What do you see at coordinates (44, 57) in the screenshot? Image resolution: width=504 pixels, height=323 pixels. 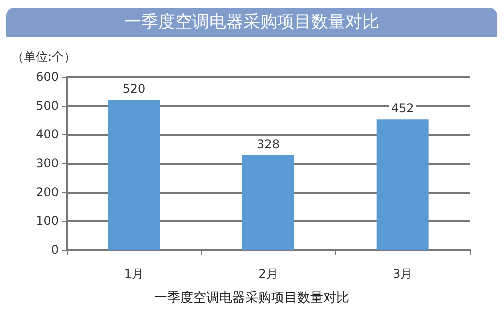 I see `y-axis-title: （单位:个）` at bounding box center [44, 57].